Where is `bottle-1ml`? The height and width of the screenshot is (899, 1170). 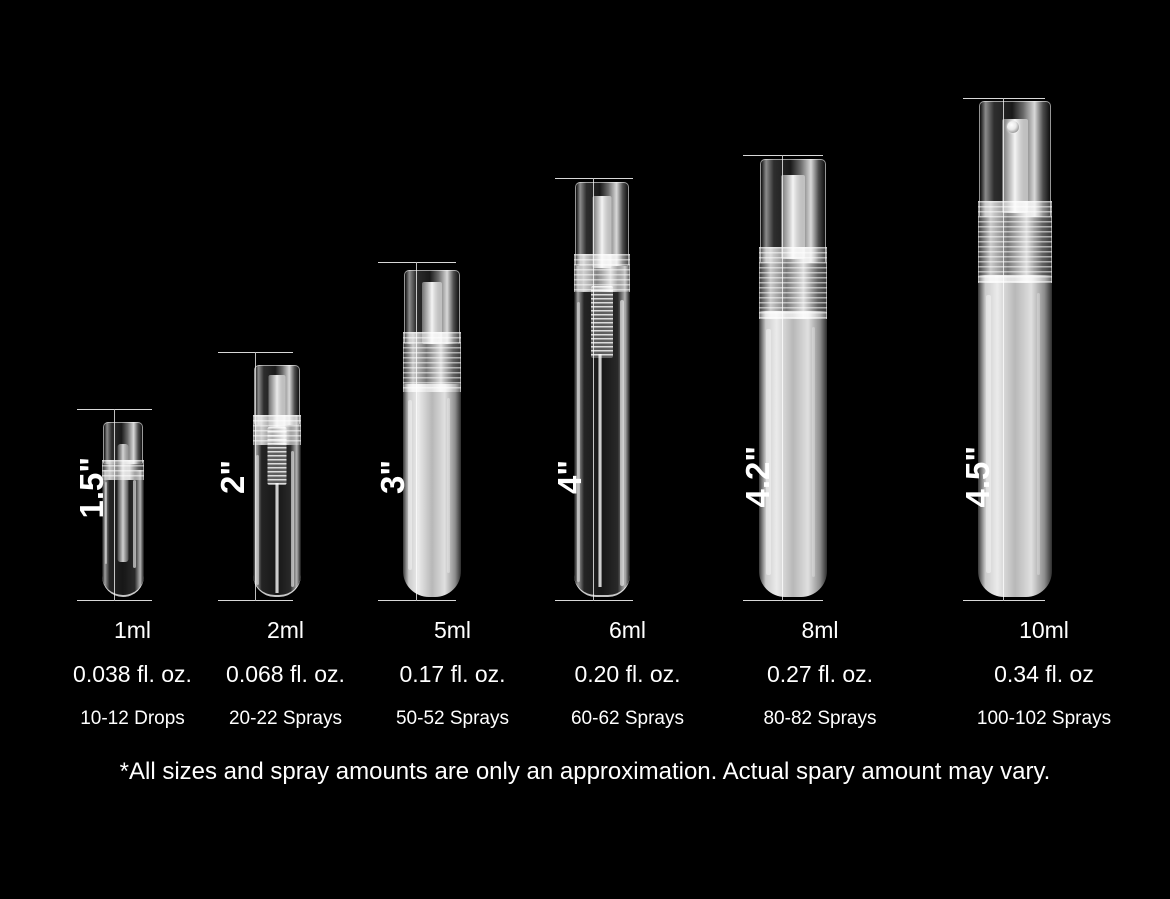
bottle-1ml is located at coordinates (123, 509).